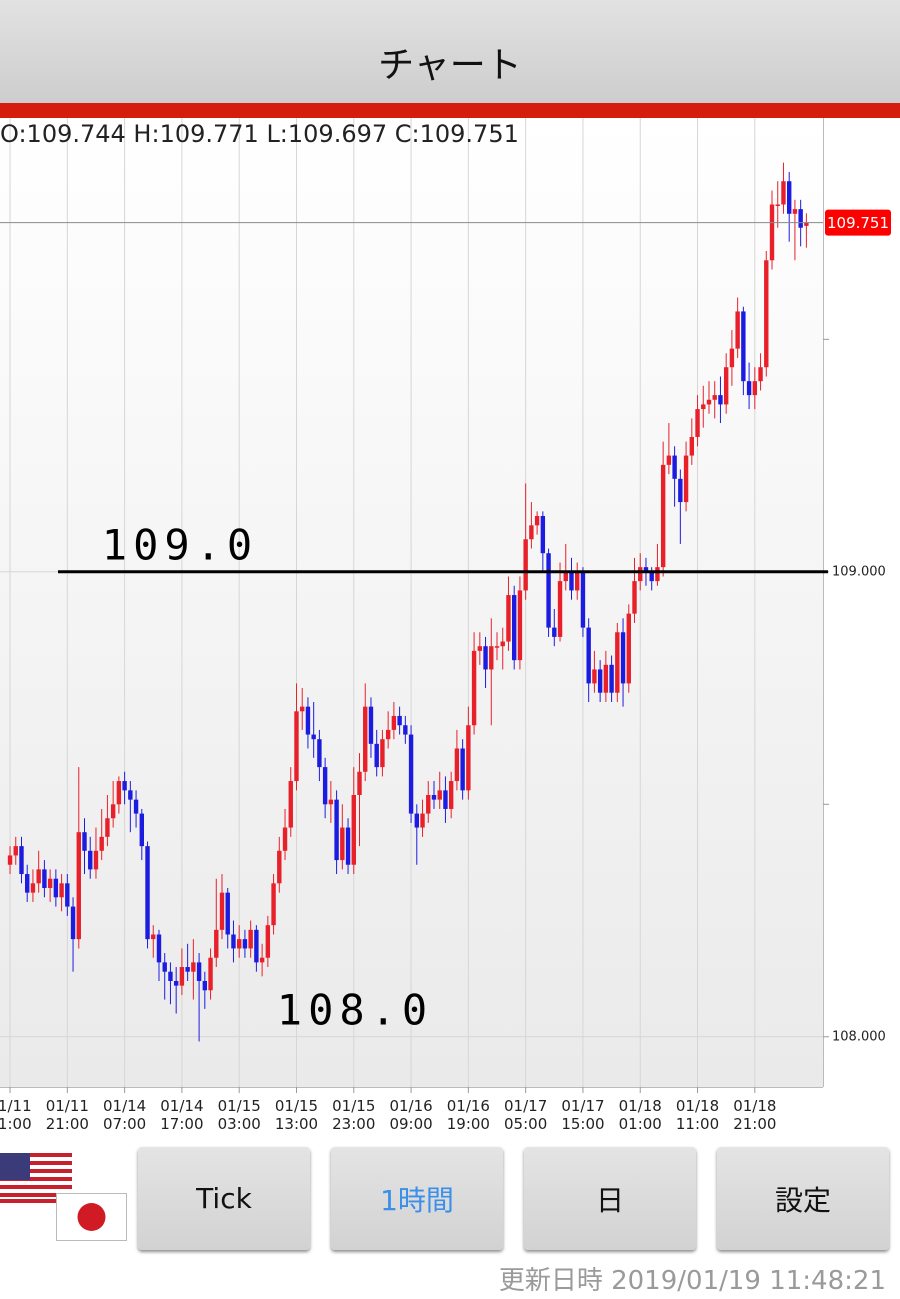 Image resolution: width=900 pixels, height=1299 pixels. What do you see at coordinates (124, 1115) in the screenshot?
I see `x-tick-label: 01/14 07:00` at bounding box center [124, 1115].